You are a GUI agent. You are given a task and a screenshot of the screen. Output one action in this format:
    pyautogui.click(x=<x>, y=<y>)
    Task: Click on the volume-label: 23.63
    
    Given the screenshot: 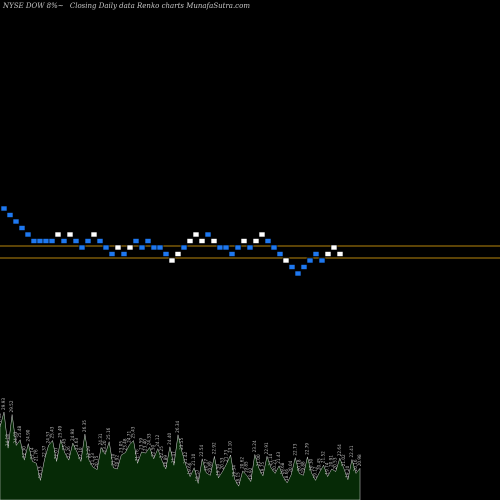 What is the action you would take?
    pyautogui.click(x=76, y=444)
    